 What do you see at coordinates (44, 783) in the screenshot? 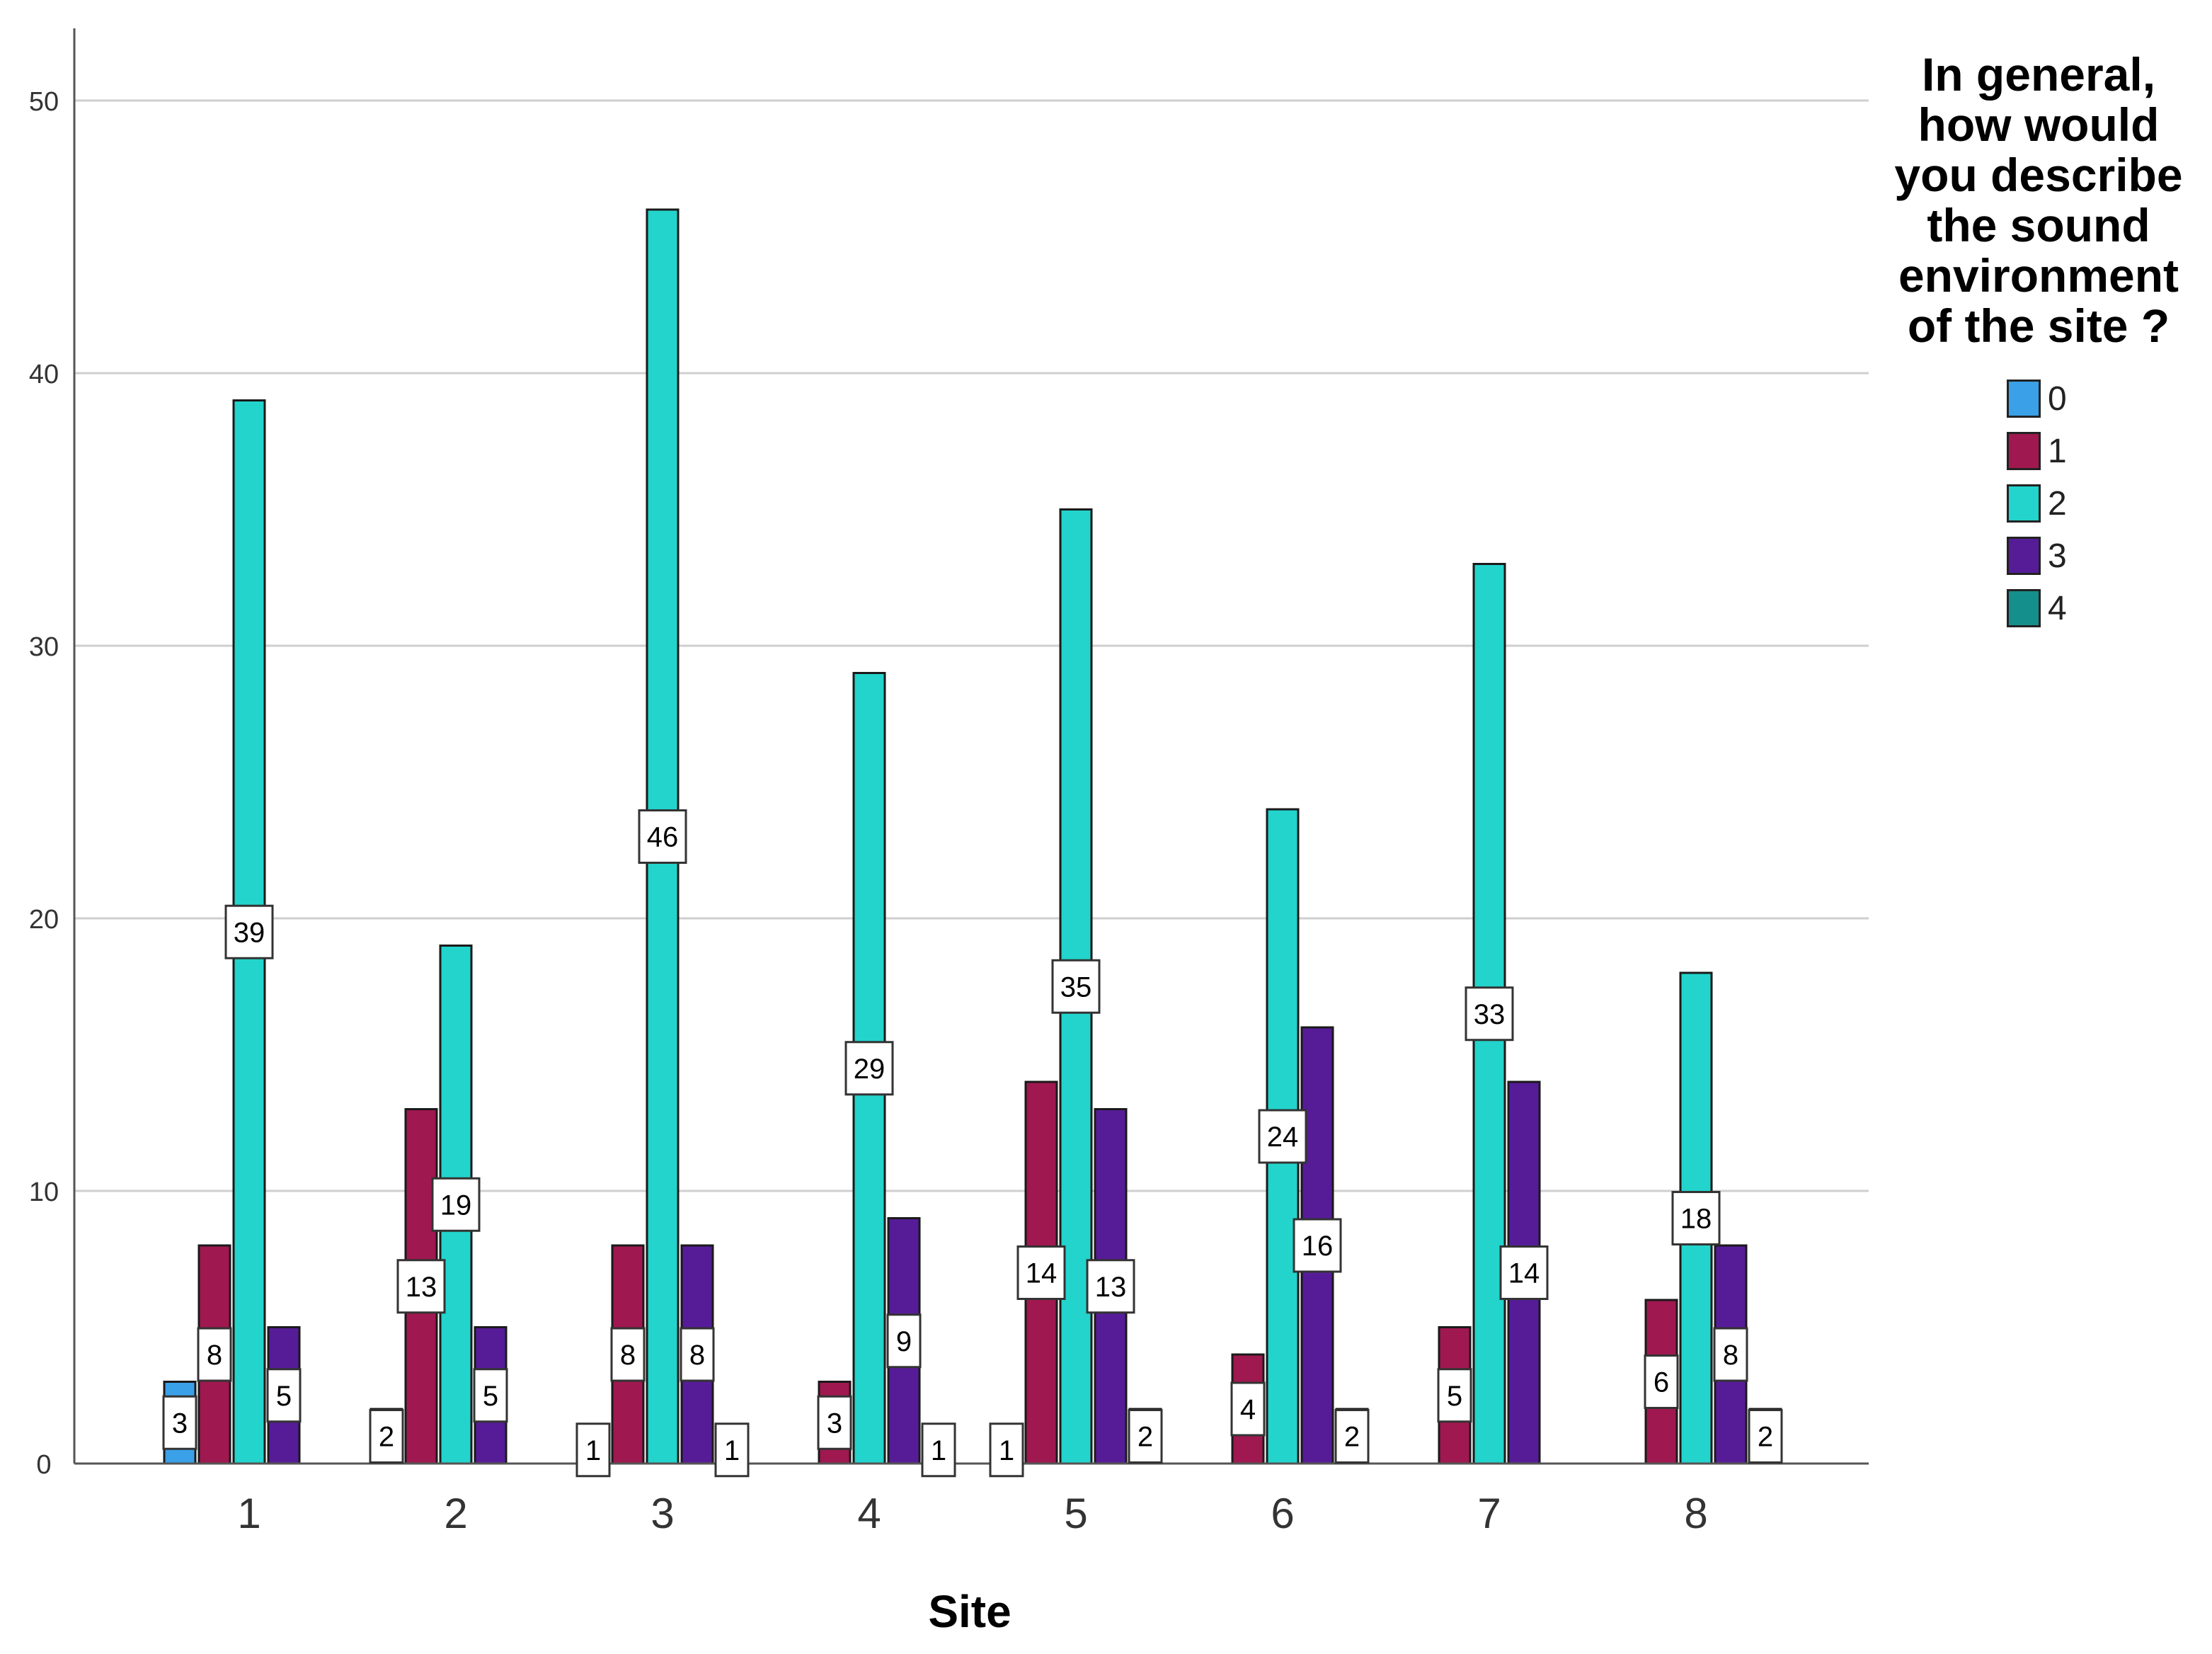
I see `y-axis-ticks: 0 10 20 30 40 50` at bounding box center [44, 783].